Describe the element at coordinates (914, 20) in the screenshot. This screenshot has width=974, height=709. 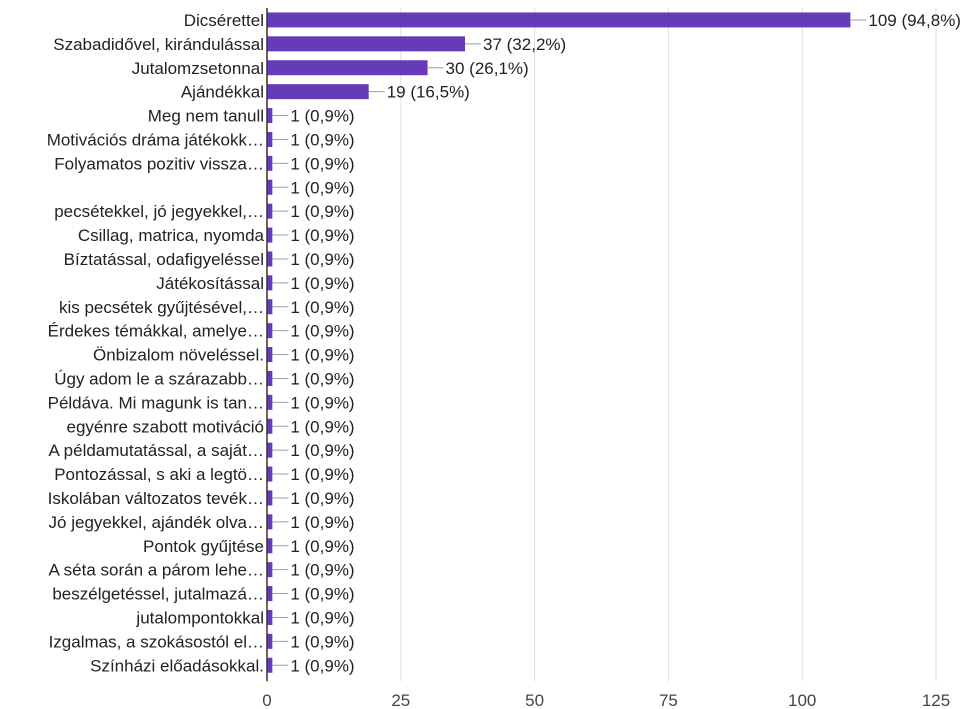
I see `value-label: 109 (94,8%)` at that location.